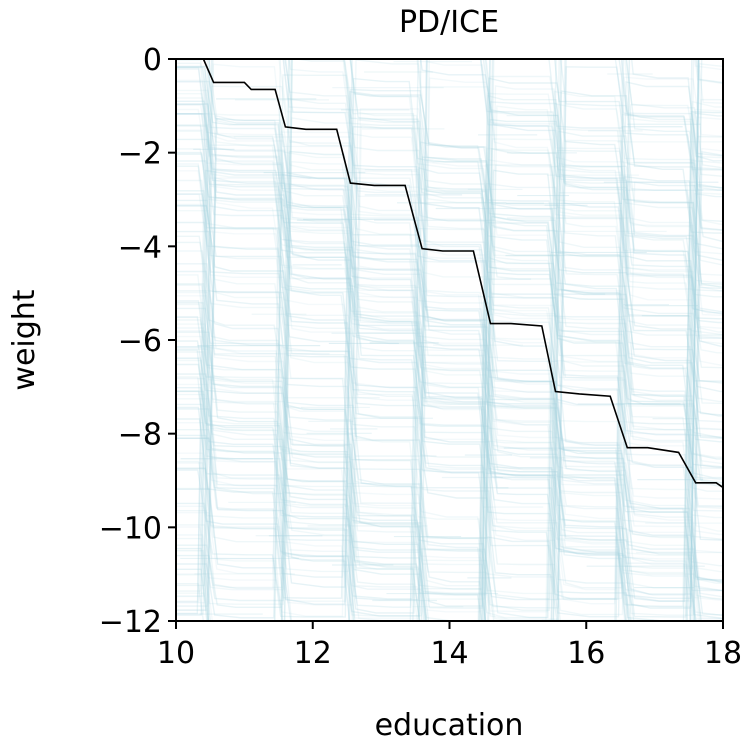 The width and height of the screenshot is (750, 750). What do you see at coordinates (449, 725) in the screenshot?
I see `x-axis-title: education` at bounding box center [449, 725].